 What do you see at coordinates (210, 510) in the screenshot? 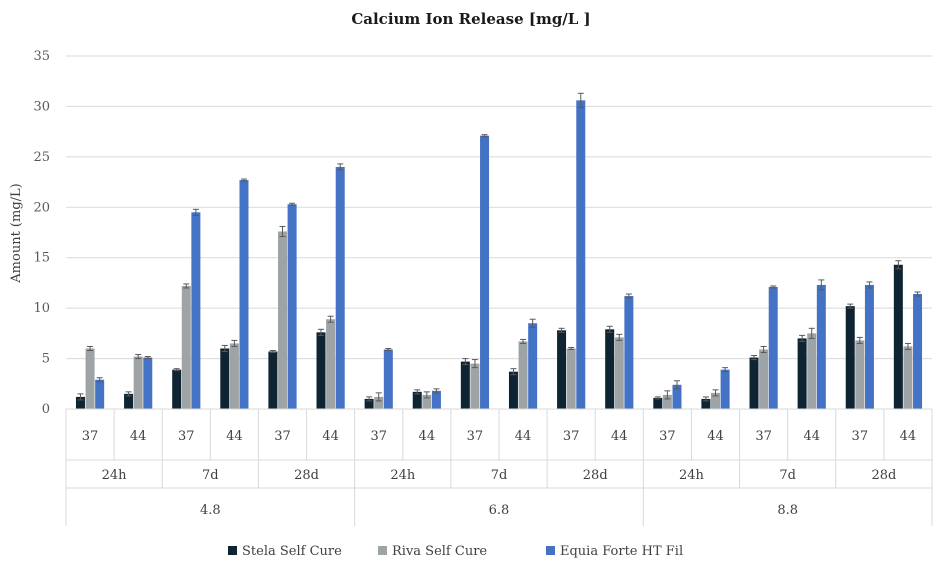
I see `category-label-ph: 4.8` at bounding box center [210, 510].